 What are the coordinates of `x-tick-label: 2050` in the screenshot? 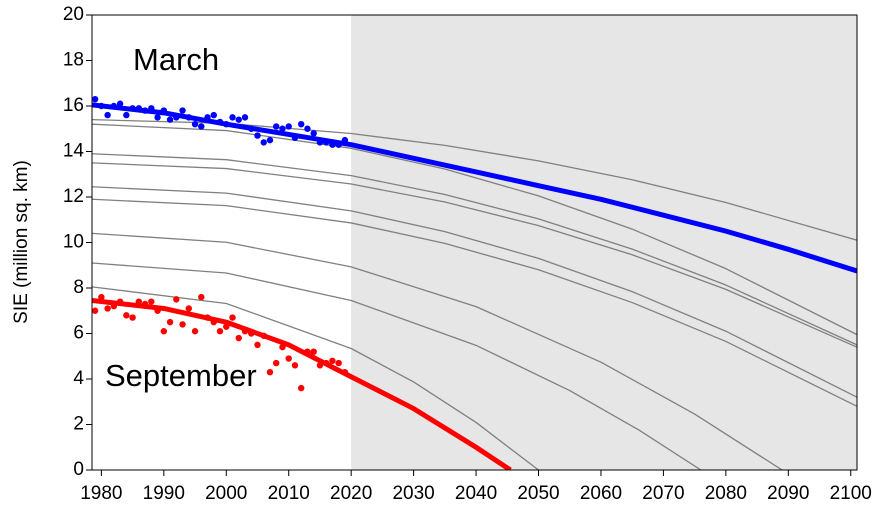 It's located at (538, 493).